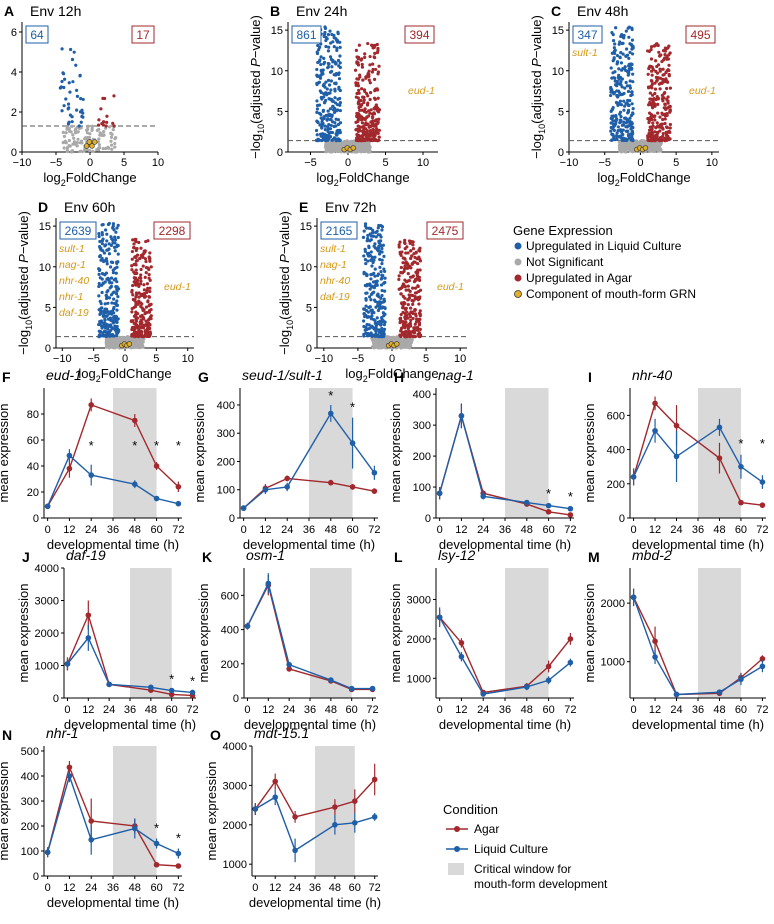 The width and height of the screenshot is (774, 924). Describe the element at coordinates (419, 34) in the screenshot. I see `count-box-up-b` at that location.